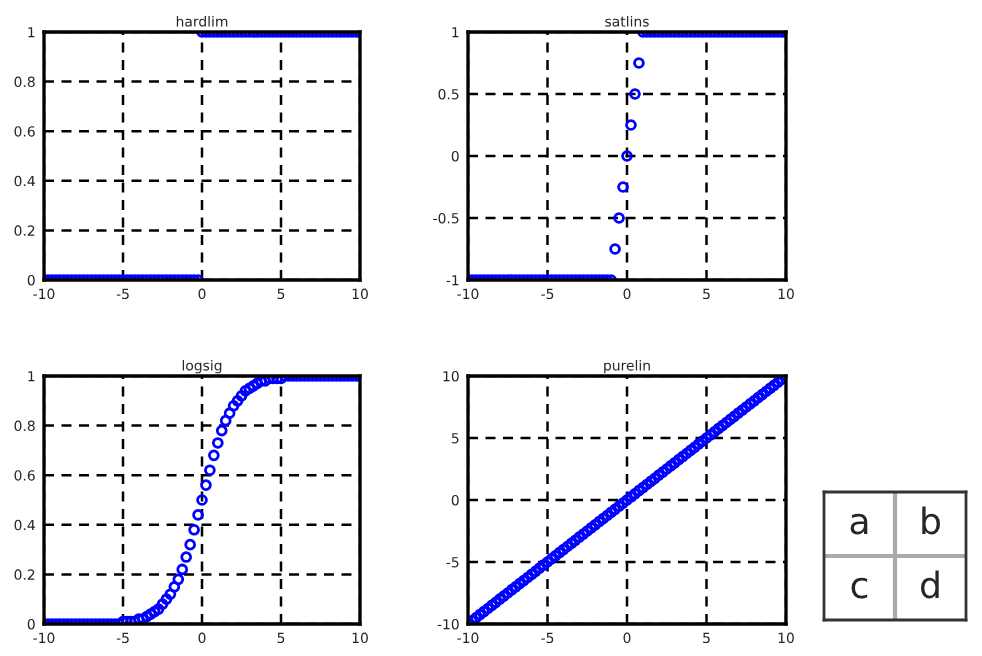  Describe the element at coordinates (930, 584) in the screenshot. I see `text: d` at that location.